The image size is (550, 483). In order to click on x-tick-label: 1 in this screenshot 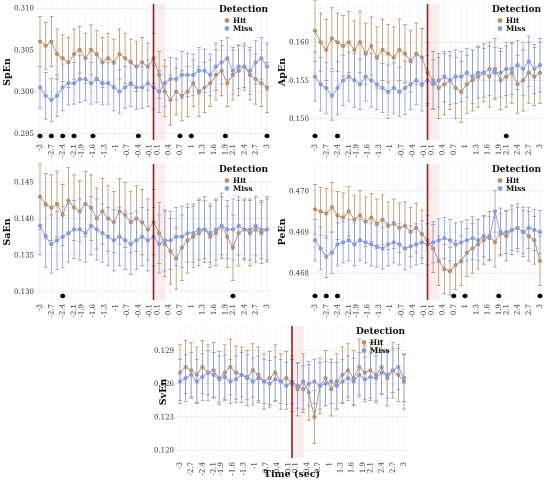, I will do `click(191, 306)`.